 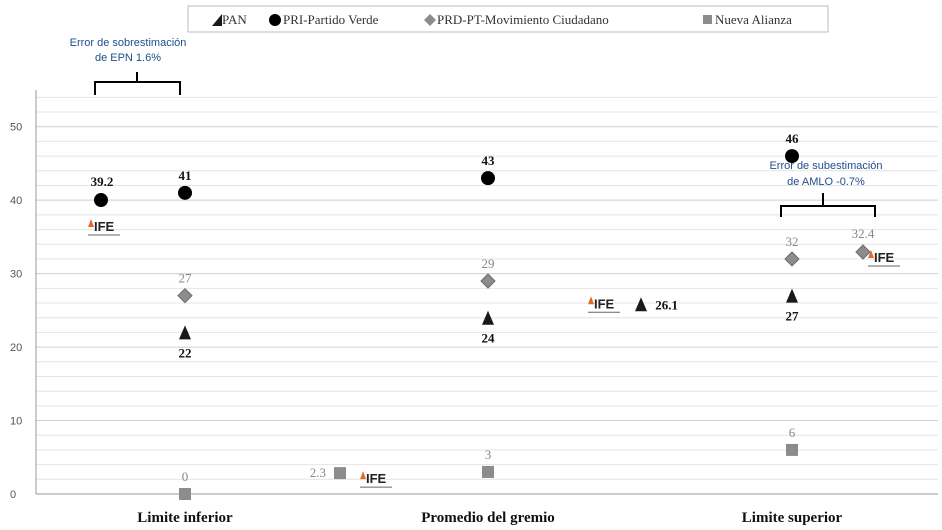 What do you see at coordinates (185, 518) in the screenshot?
I see `x-category-label: Limite inferior` at bounding box center [185, 518].